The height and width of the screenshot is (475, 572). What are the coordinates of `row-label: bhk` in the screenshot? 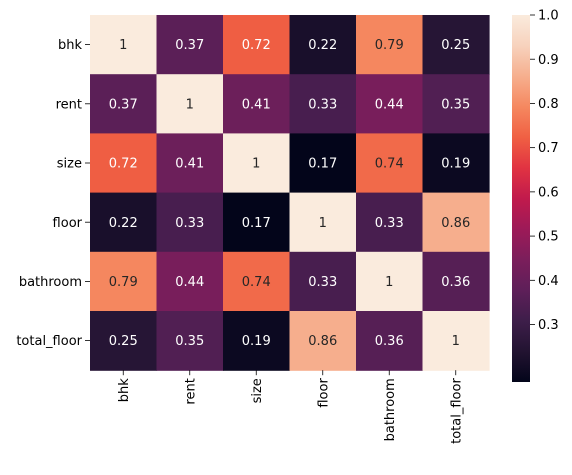 It's located at (70, 45).